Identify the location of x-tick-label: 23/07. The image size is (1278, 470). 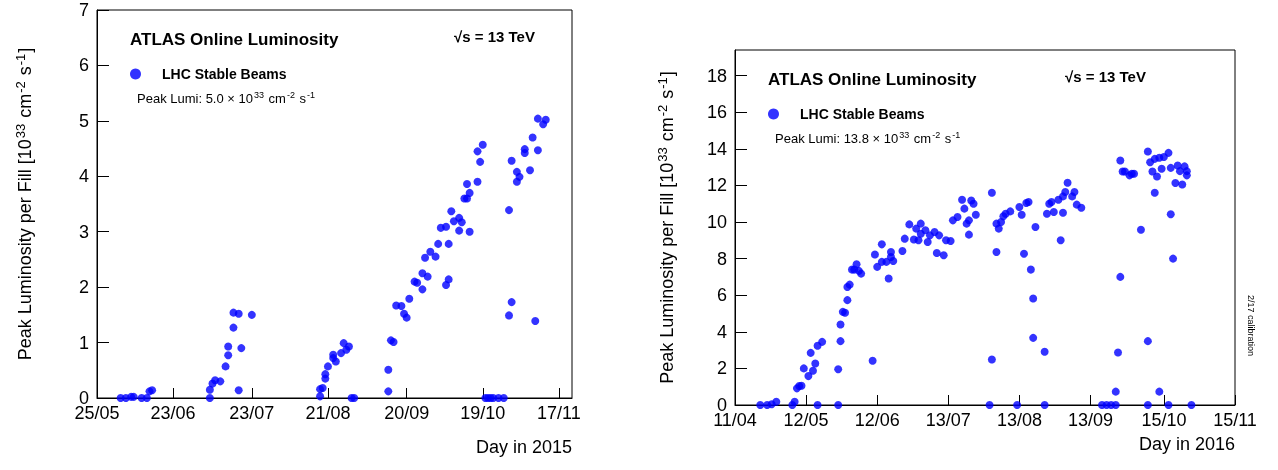
(252, 413).